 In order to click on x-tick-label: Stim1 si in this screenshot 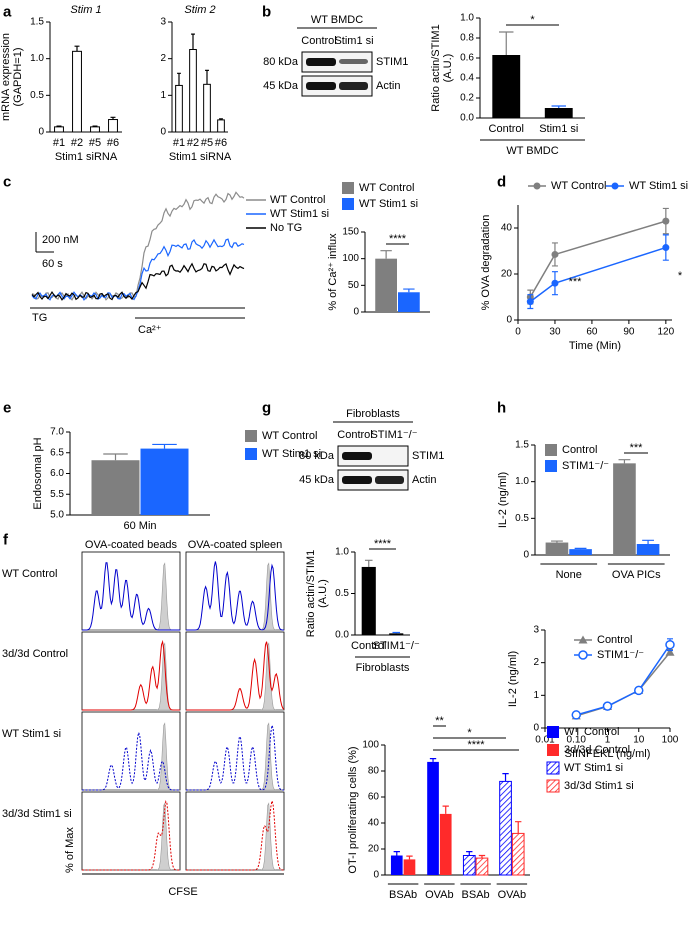, I will do `click(558, 129)`.